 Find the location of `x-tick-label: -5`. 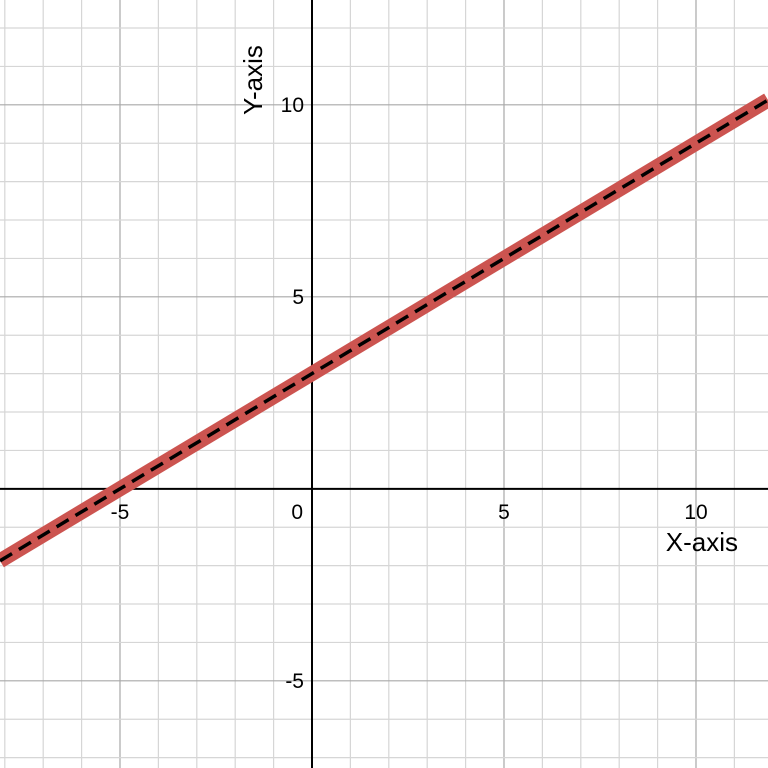

x-tick-label: -5 is located at coordinates (120, 512).